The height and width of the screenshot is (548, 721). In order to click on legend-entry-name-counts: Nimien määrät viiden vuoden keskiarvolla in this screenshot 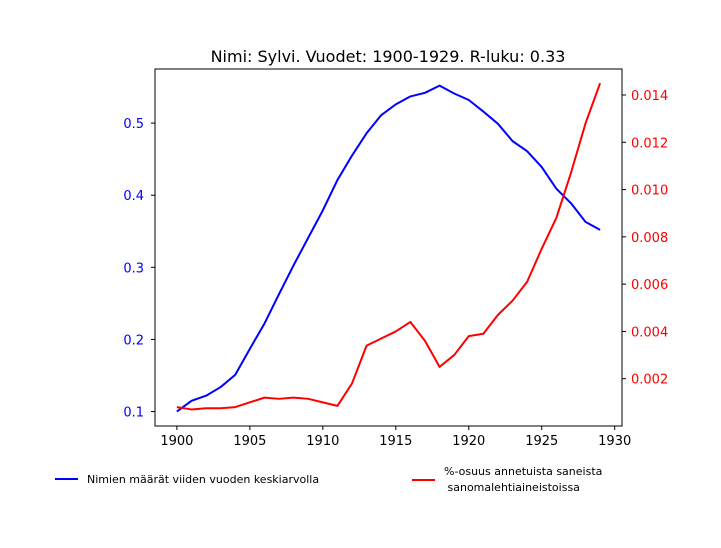, I will do `click(187, 479)`.